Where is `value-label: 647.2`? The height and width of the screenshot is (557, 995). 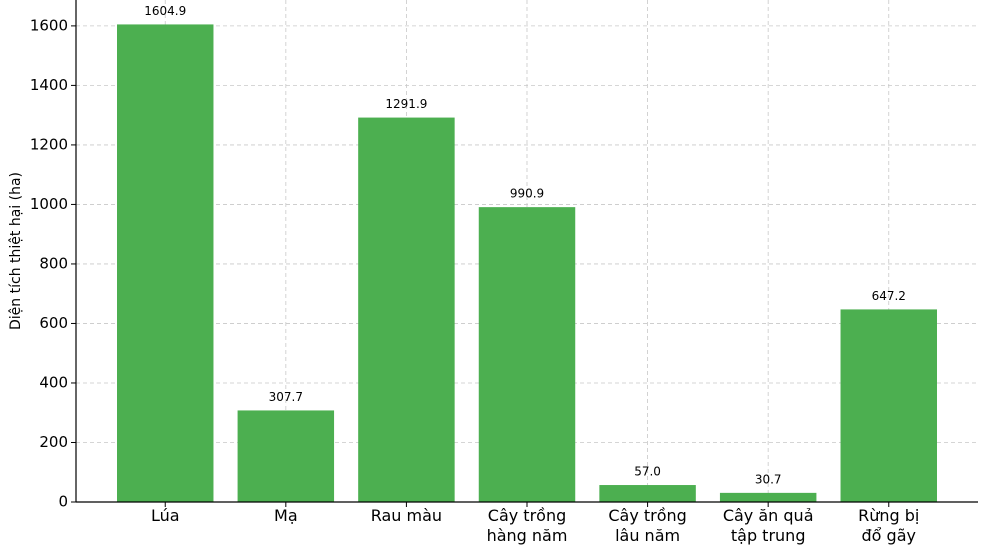
value-label: 647.2 is located at coordinates (889, 296).